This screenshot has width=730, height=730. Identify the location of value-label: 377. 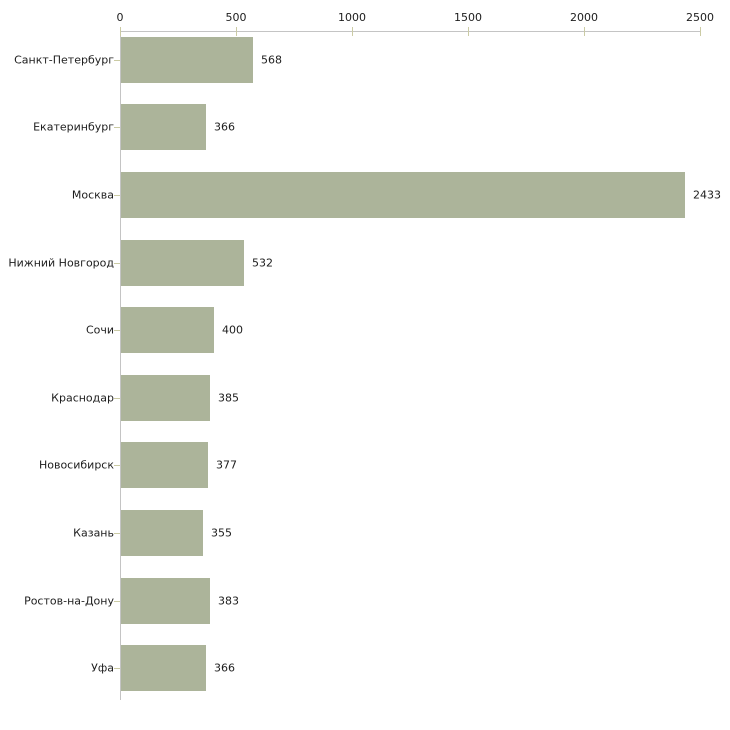
(226, 465).